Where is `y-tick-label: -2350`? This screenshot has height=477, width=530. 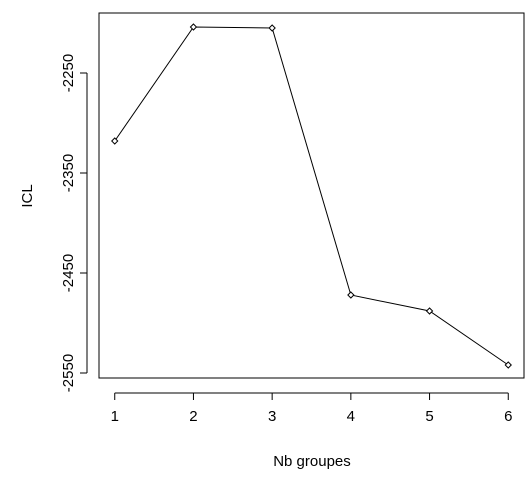
y-tick-label: -2350 is located at coordinates (68, 173).